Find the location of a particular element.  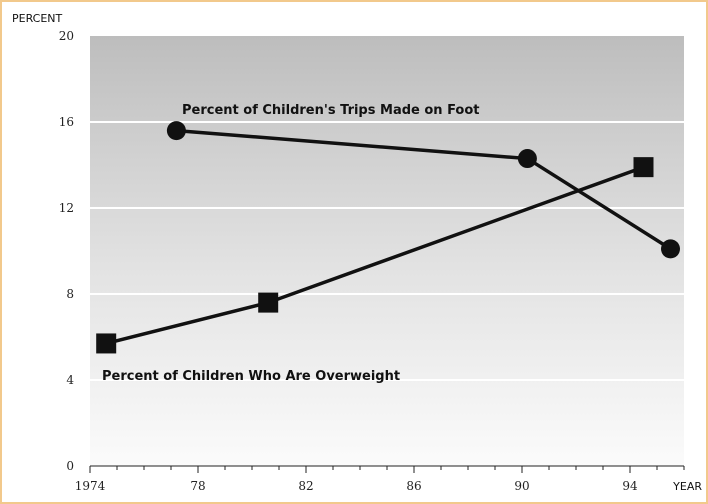

y-tick-label: 4 is located at coordinates (70, 380).